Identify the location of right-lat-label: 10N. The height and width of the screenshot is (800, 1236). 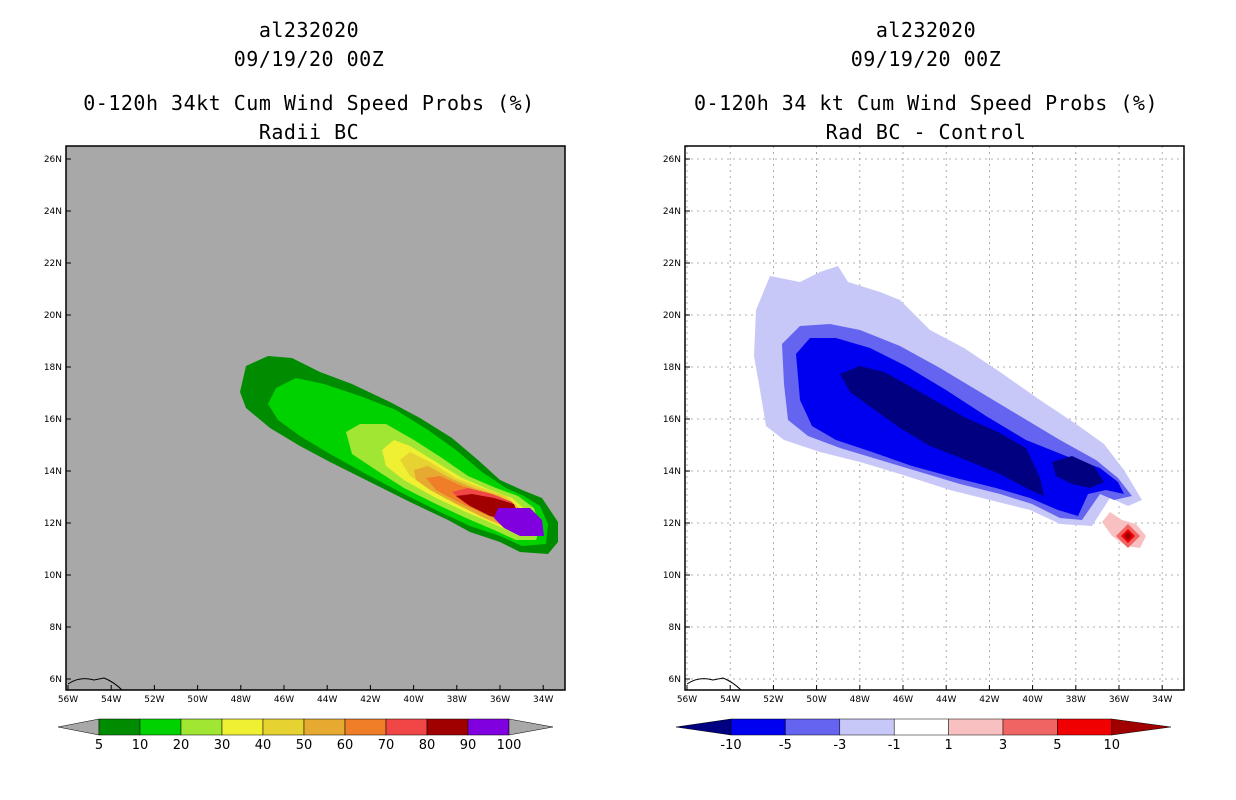
(672, 576).